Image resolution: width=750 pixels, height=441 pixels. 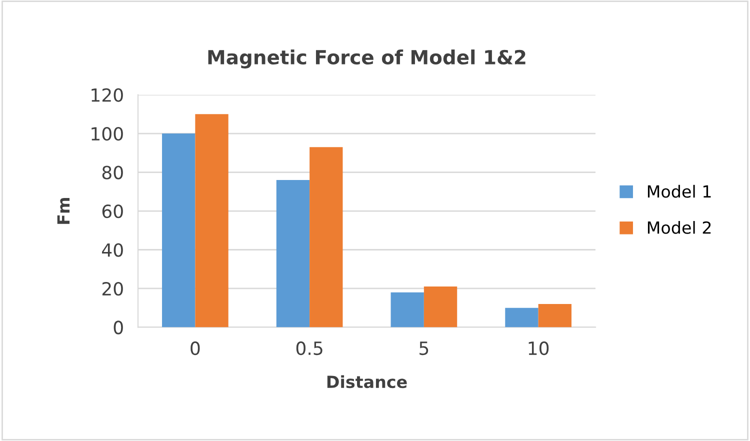 What do you see at coordinates (118, 327) in the screenshot?
I see `y-tick-label: 0` at bounding box center [118, 327].